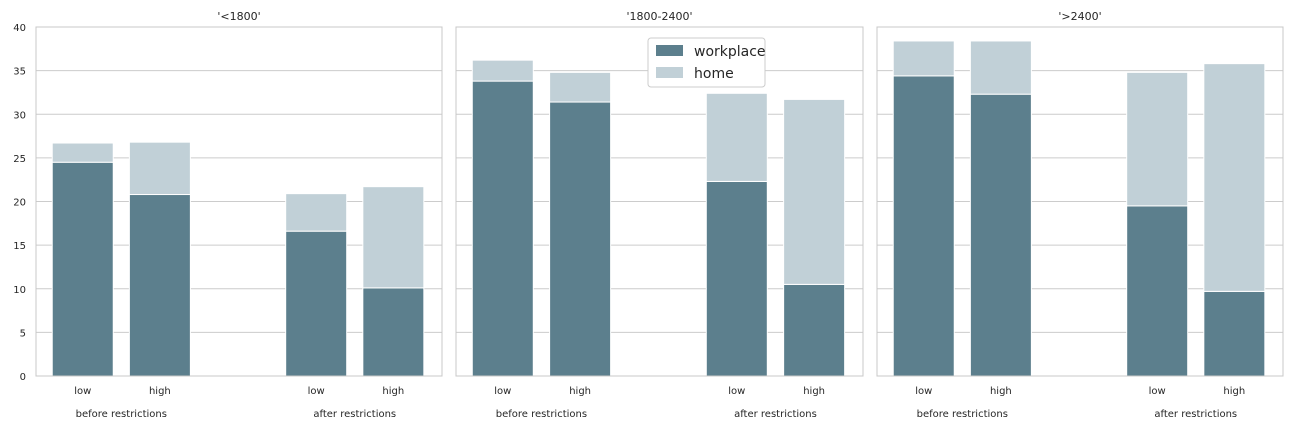  What do you see at coordinates (23, 377) in the screenshot?
I see `y-tick-label: 0` at bounding box center [23, 377].